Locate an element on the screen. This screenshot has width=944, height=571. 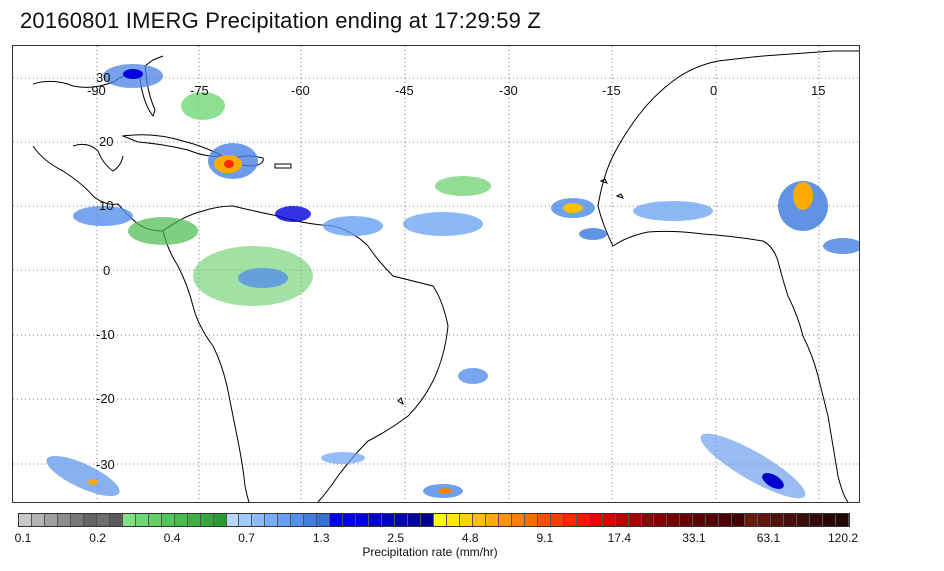
lat-label: -30 is located at coordinates (105, 464).